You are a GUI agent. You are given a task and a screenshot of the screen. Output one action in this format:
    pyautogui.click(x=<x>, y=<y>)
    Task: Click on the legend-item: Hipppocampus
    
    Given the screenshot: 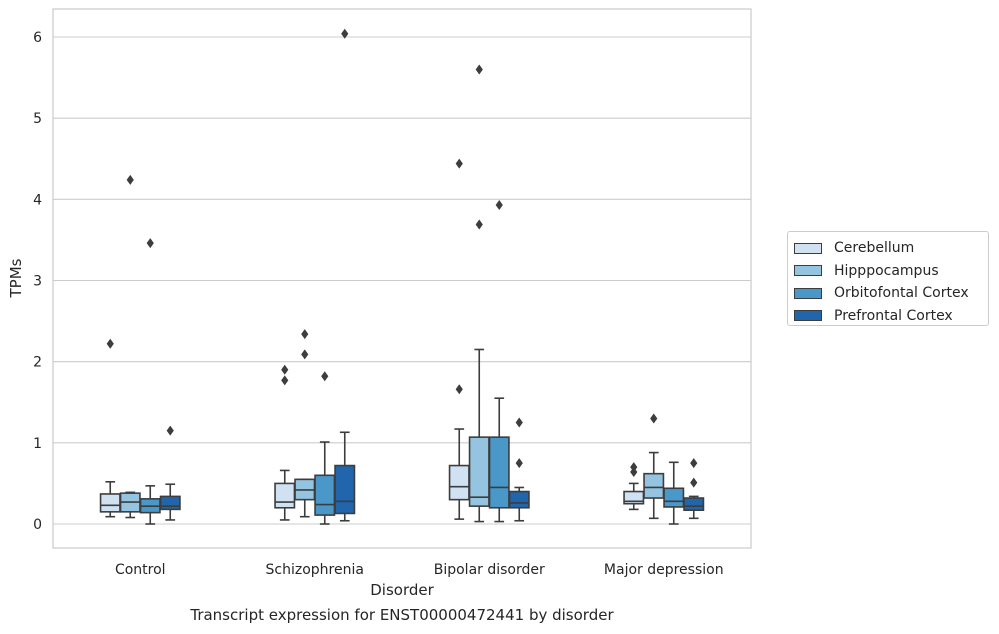 What is the action you would take?
    pyautogui.click(x=888, y=271)
    